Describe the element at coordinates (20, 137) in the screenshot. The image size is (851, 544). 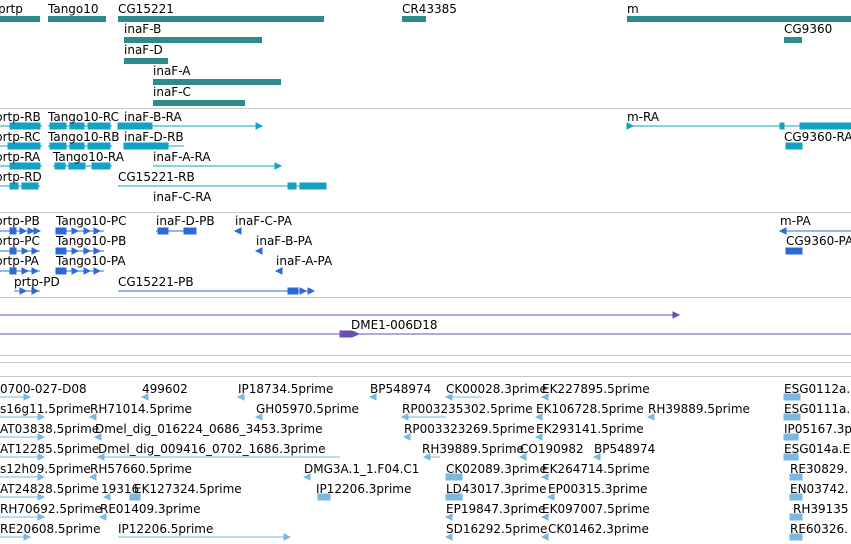
I see `transcript-label: prtp-RC` at that location.